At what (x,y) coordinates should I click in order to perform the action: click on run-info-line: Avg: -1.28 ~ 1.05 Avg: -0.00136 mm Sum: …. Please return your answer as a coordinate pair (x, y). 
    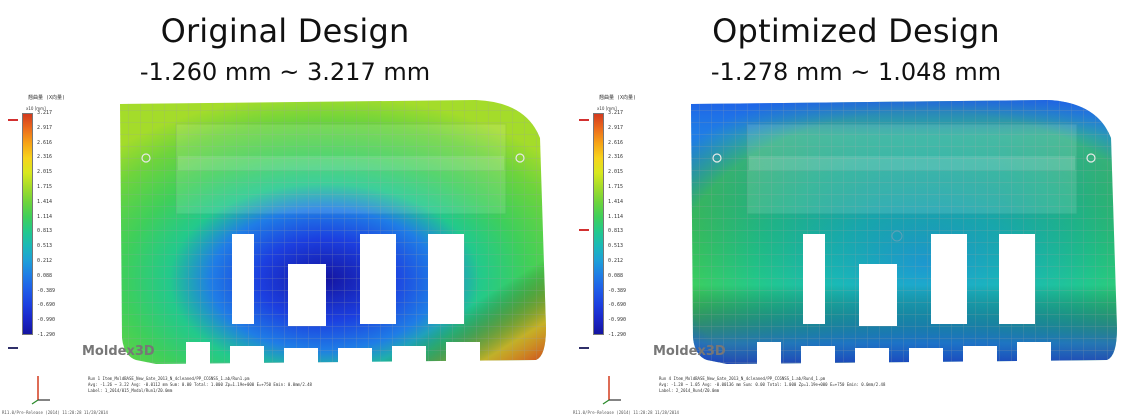
    Looking at the image, I should click on (772, 384).